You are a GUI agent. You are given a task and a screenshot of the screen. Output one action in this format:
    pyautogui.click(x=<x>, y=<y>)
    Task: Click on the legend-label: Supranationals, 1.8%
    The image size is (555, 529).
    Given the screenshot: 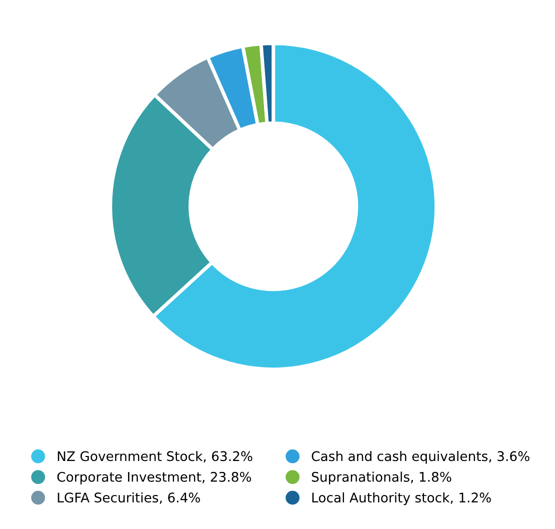 What is the action you would take?
    pyautogui.click(x=382, y=478)
    